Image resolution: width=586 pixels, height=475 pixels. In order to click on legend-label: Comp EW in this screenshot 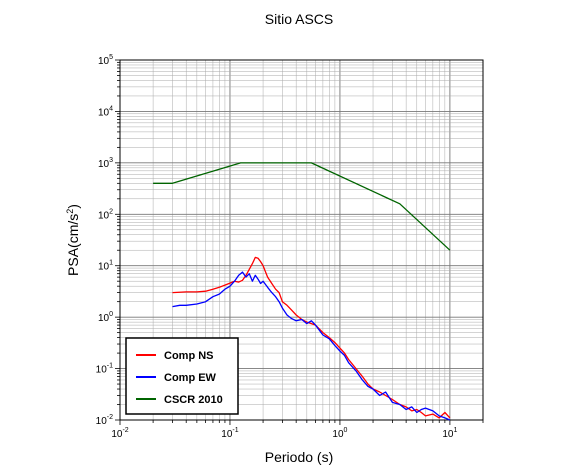, I will do `click(190, 378)`.